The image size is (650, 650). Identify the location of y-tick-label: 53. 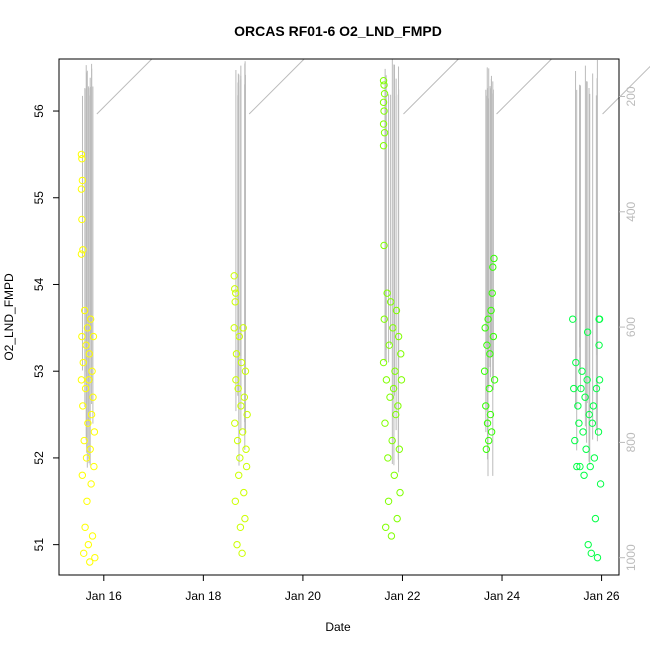
(39, 371).